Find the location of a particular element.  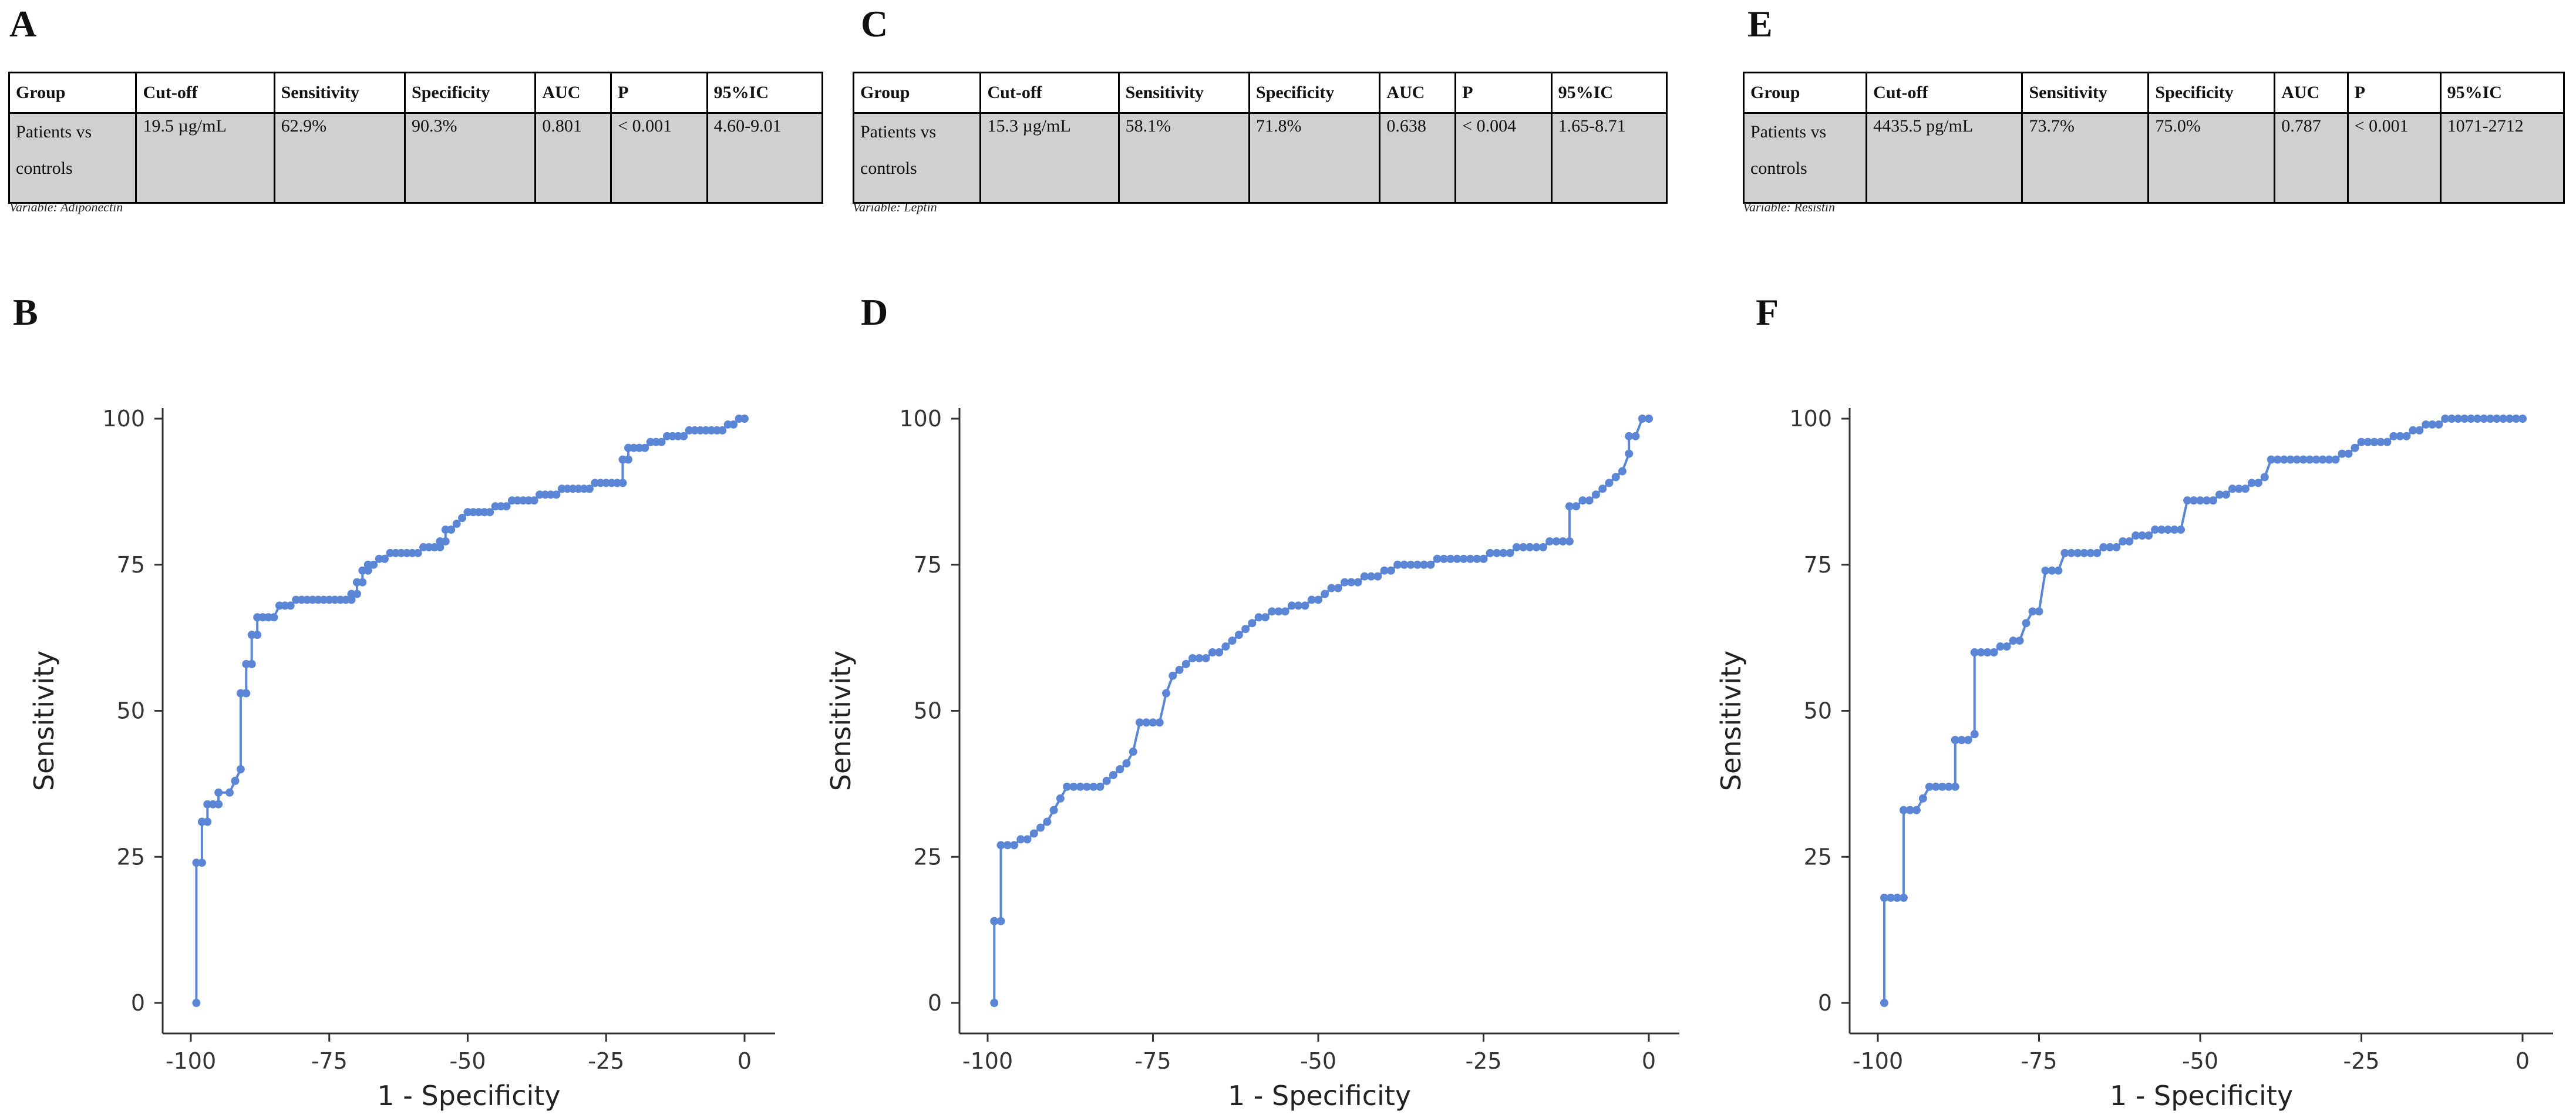

y-tick-label: 0 is located at coordinates (1825, 1003).